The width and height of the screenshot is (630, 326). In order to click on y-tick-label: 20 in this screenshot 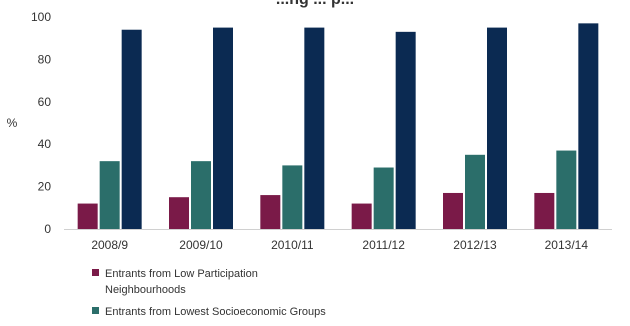, I will do `click(45, 187)`.